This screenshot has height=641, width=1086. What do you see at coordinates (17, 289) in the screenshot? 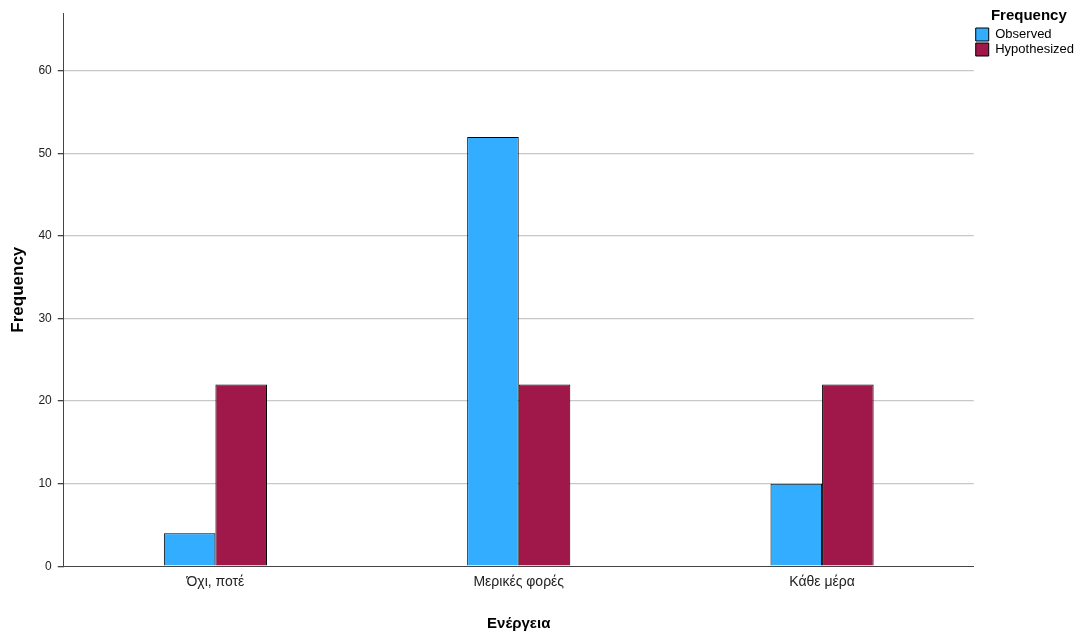
I see `y-axis-title: Frequency` at bounding box center [17, 289].